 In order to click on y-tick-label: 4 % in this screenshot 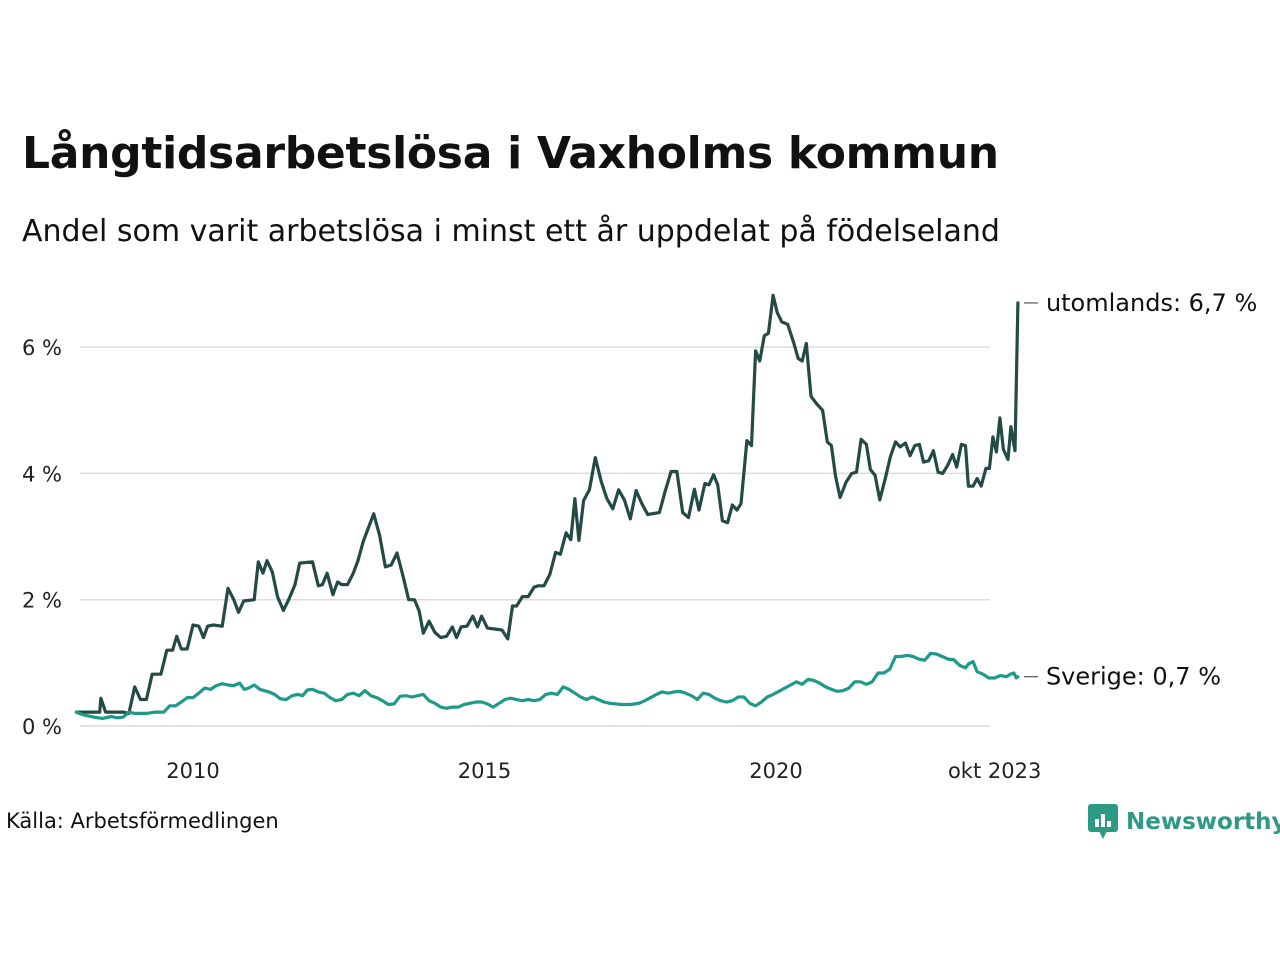, I will do `click(42, 474)`.